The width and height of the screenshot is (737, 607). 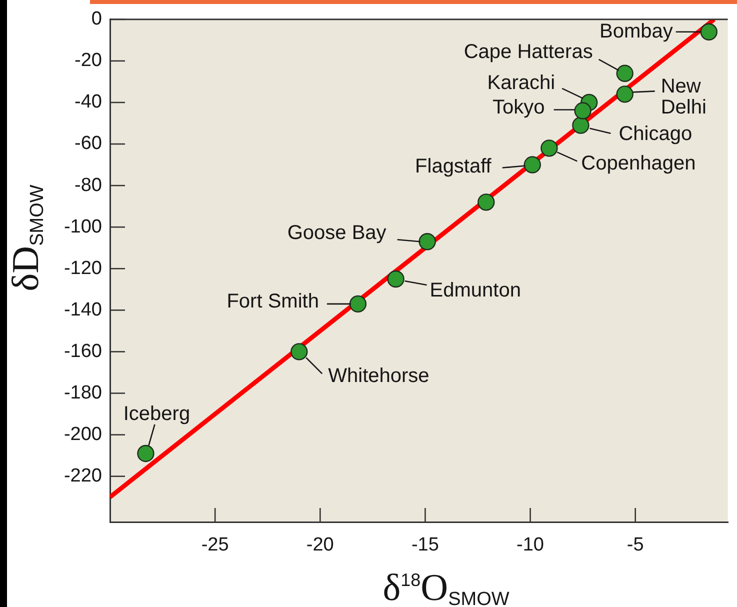 I want to click on x-tick-label: -5, so click(x=635, y=545).